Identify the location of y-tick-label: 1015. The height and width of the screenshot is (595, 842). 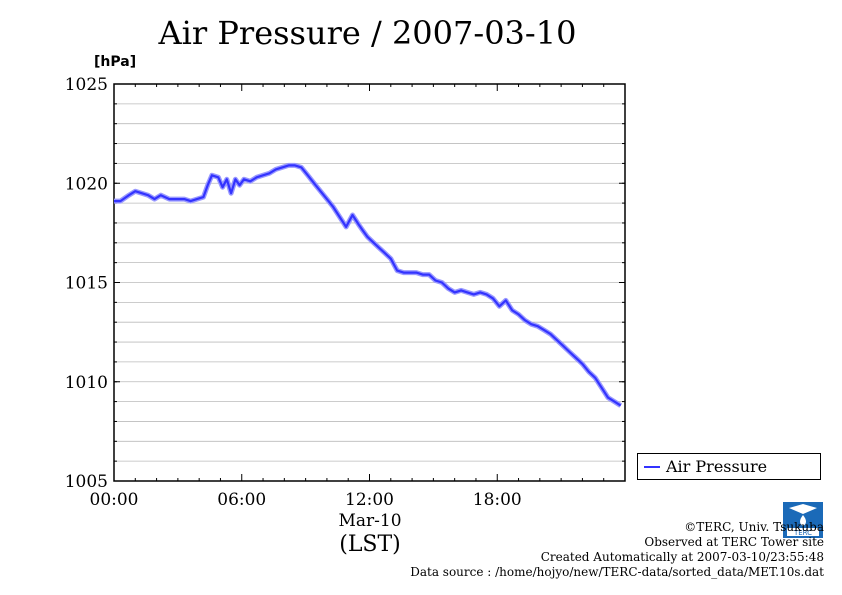
(86, 284).